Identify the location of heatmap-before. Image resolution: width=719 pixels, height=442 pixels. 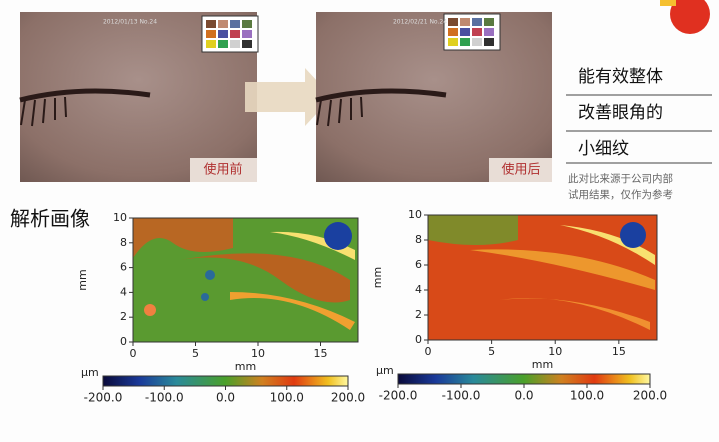
(245, 280).